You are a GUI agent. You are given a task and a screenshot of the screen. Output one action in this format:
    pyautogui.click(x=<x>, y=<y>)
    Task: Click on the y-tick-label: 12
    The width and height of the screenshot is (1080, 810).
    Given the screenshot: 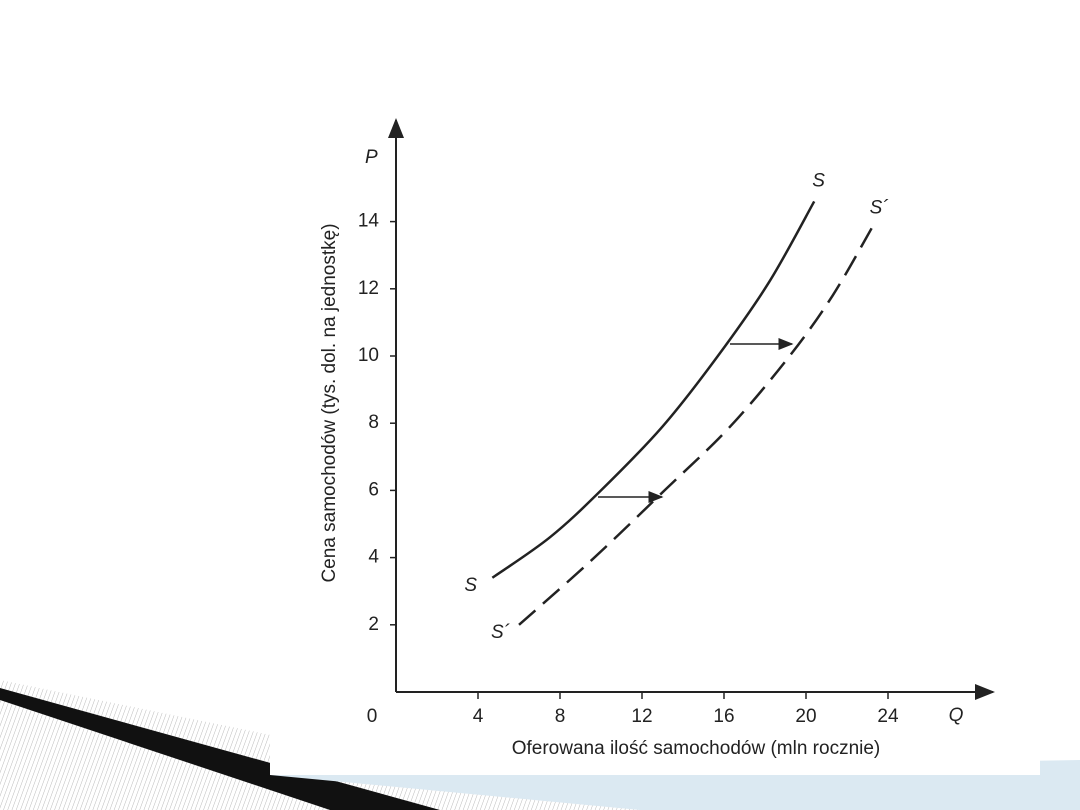 What is the action you would take?
    pyautogui.click(x=368, y=288)
    